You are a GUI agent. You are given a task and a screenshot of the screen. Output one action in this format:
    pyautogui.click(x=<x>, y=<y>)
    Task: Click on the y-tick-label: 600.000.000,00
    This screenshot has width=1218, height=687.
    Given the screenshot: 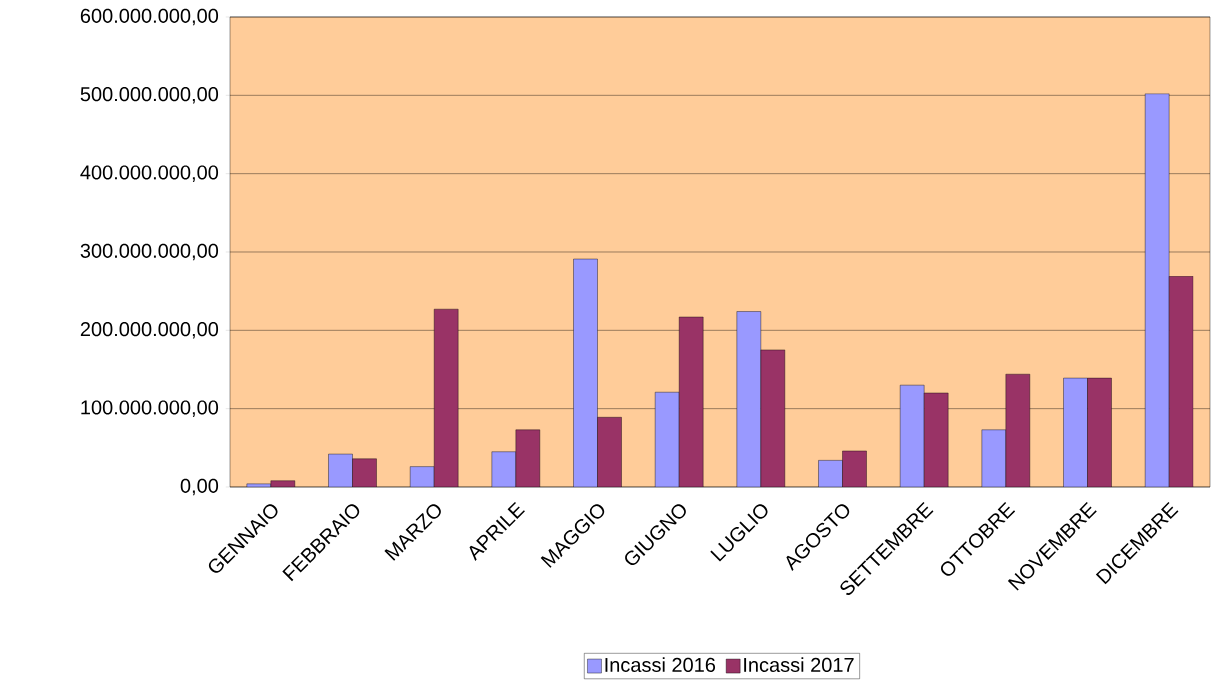 What is the action you would take?
    pyautogui.click(x=149, y=17)
    